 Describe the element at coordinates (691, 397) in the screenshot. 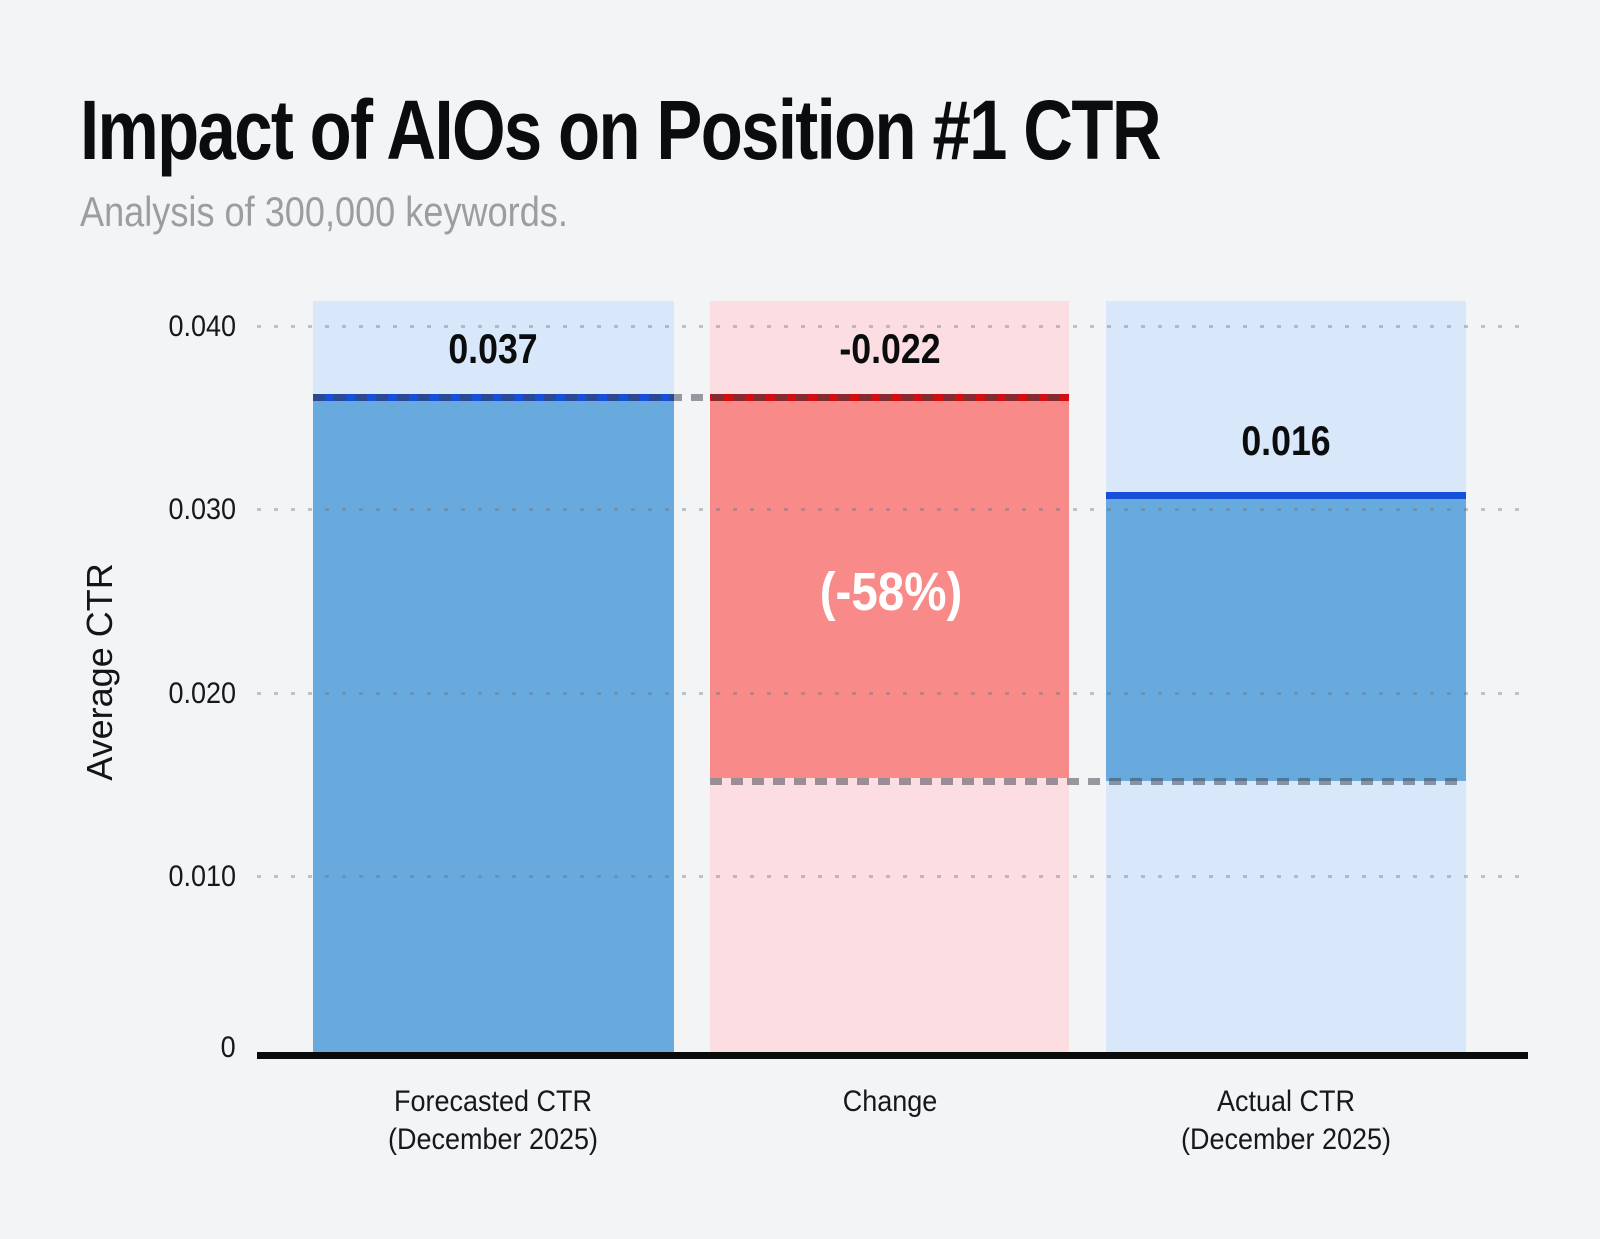

I see `connector-dashed-top` at that location.